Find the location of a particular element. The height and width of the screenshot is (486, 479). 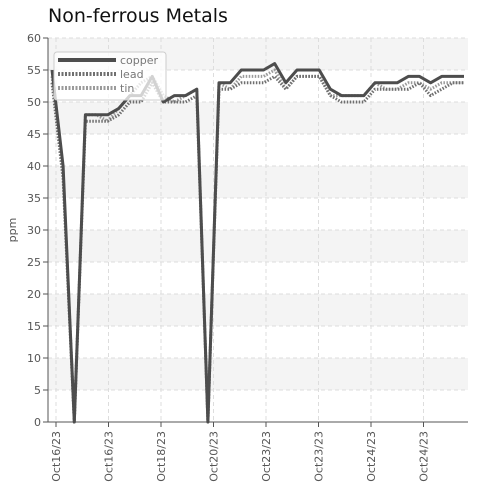

x-tick-label: Oct18/23 is located at coordinates (161, 456).